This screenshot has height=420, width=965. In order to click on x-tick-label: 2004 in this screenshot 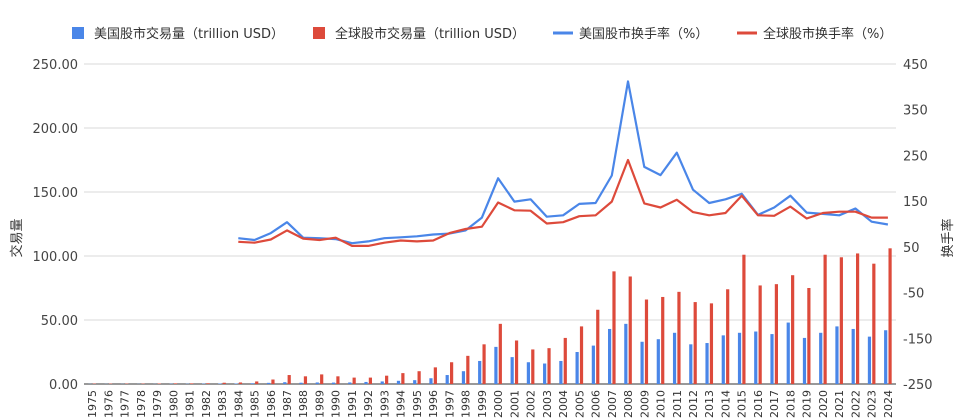, I will do `click(563, 404)`.